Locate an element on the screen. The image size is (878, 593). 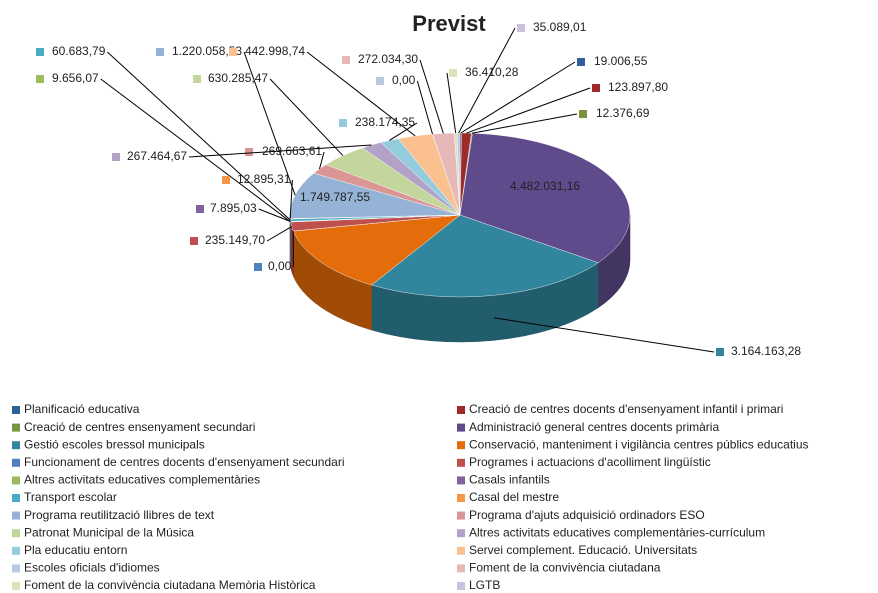
value-label: 9.656,07 is located at coordinates (75, 78).